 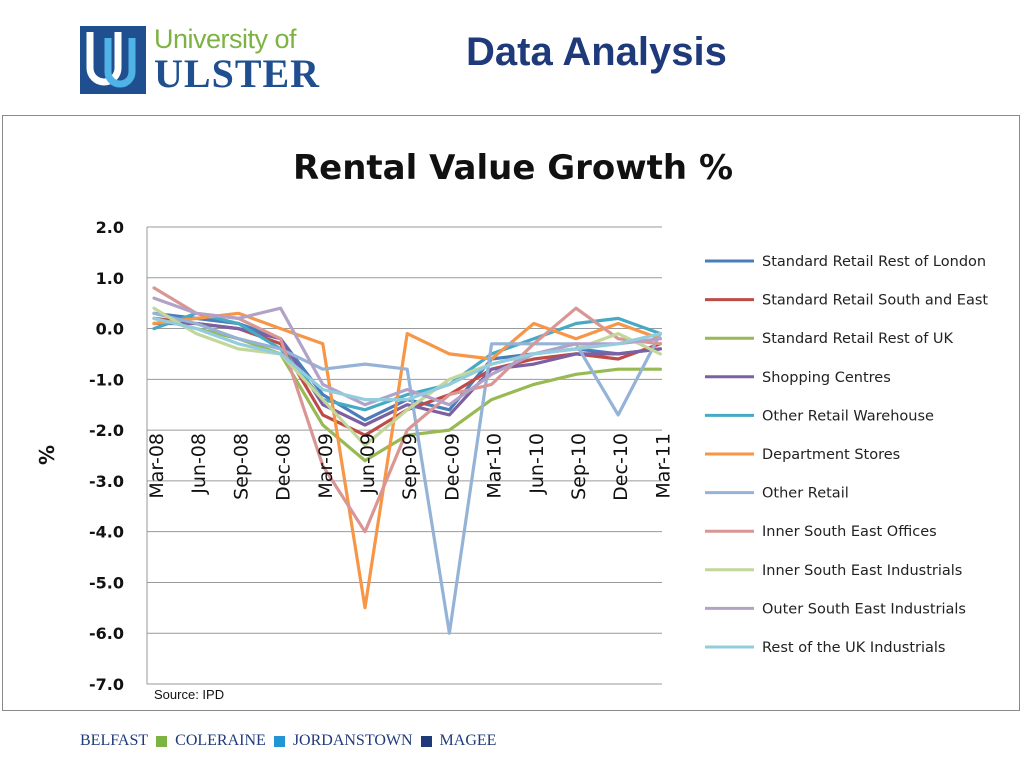 What do you see at coordinates (225, 39) in the screenshot?
I see `logo-university-text: University of` at bounding box center [225, 39].